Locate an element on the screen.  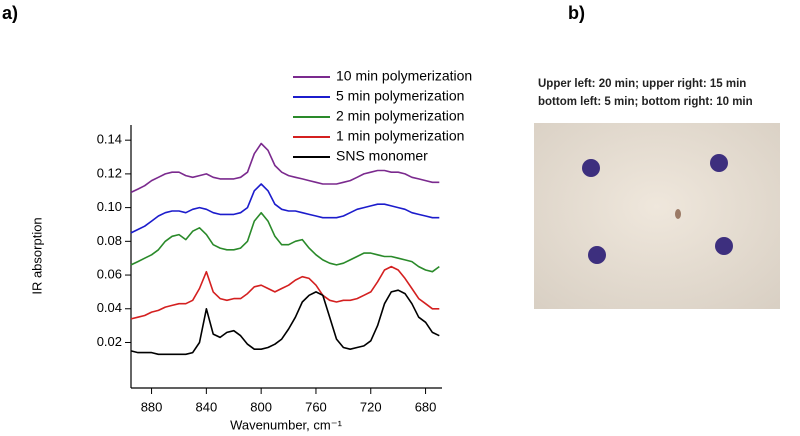
legend-label: 5 min polymerization is located at coordinates (400, 96).